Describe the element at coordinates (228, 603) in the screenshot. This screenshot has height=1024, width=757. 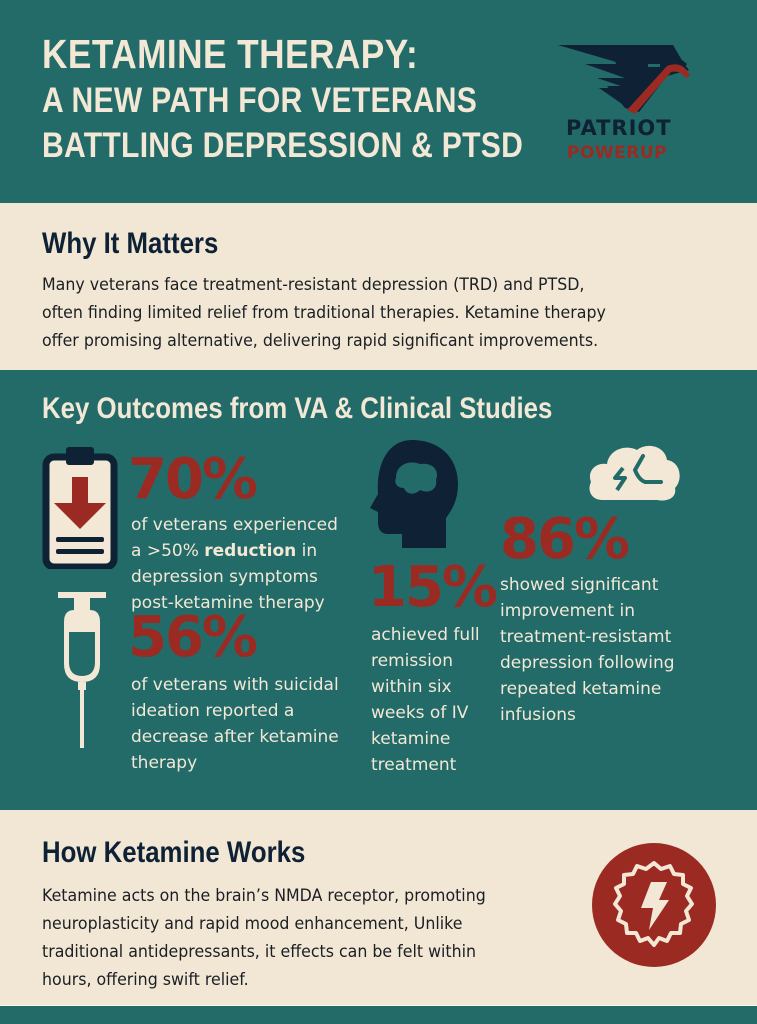
I see `desc-line: post-ketamine therapy` at that location.